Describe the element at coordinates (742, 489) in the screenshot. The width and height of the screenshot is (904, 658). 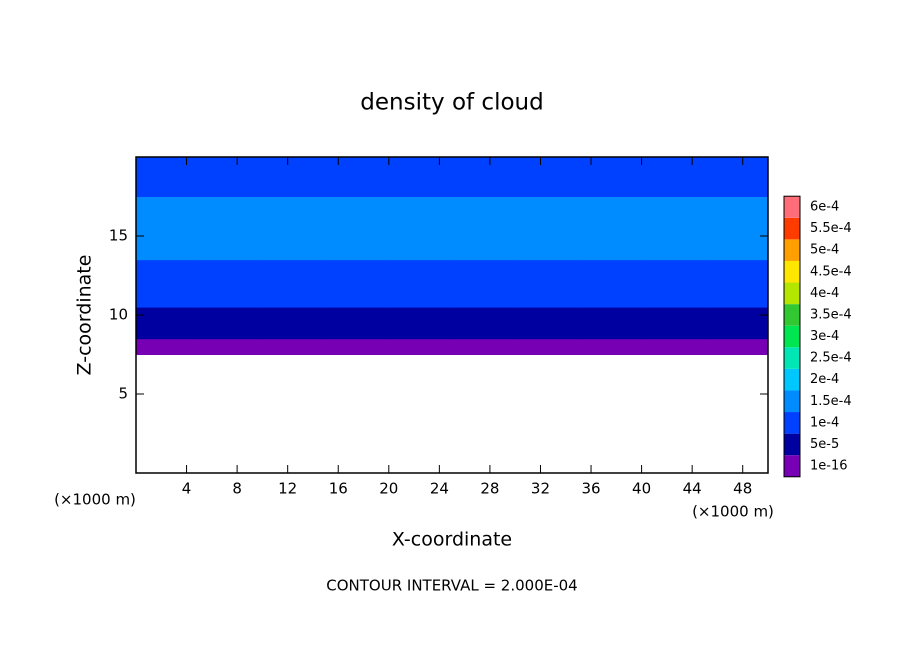
I see `x-tick-label: 48` at that location.